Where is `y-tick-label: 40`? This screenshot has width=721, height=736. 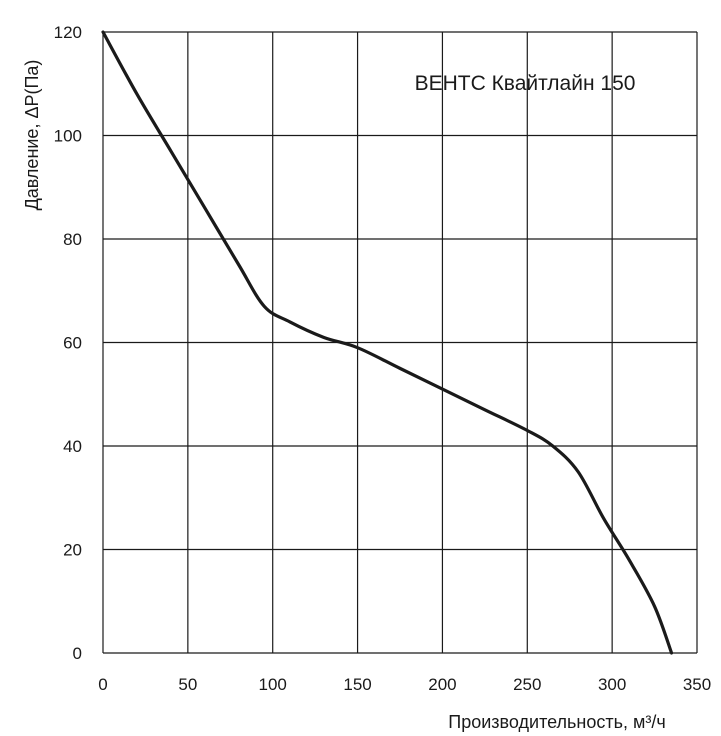 y-tick-label: 40 is located at coordinates (72, 446).